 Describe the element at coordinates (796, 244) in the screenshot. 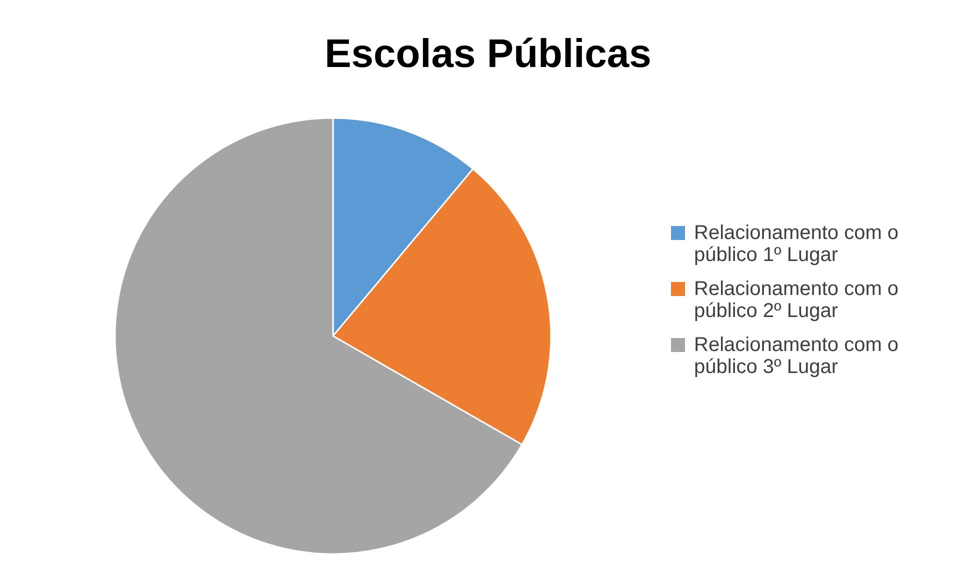

I see `legend-label: Relacionamento com o público 1º Lugar` at that location.